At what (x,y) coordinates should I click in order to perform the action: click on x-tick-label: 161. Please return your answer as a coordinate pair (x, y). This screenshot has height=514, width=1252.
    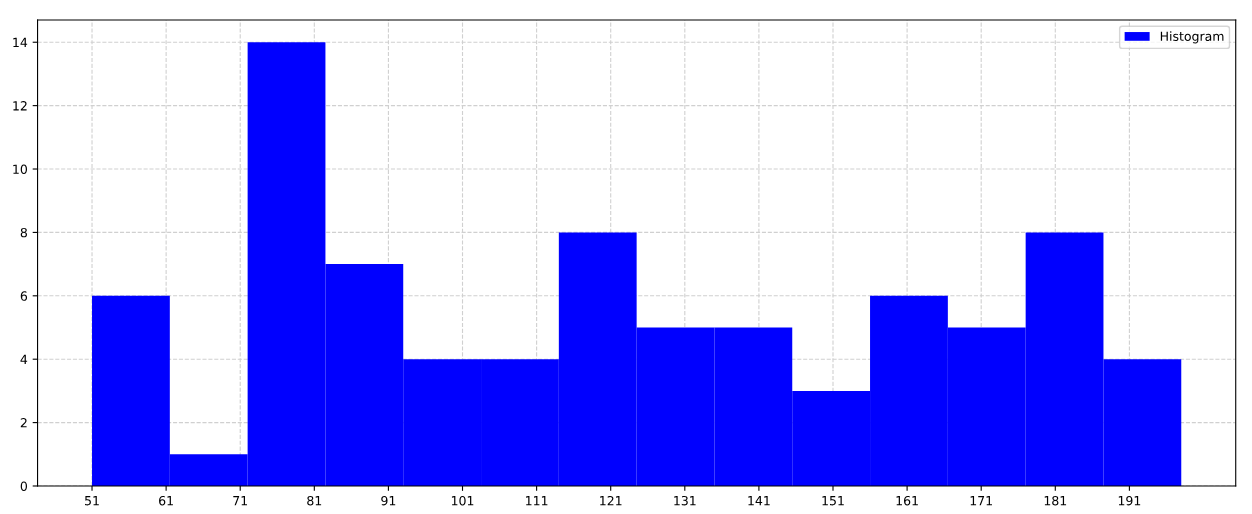
    Looking at the image, I should click on (907, 500).